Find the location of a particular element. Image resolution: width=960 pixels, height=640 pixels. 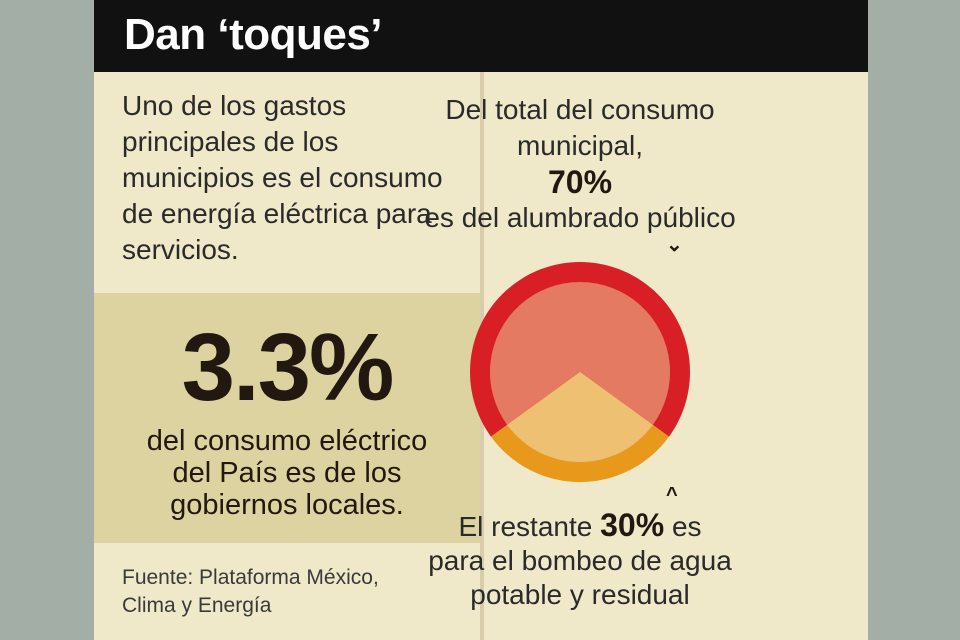

page-title: Dan ‘toques’ is located at coordinates (253, 34).